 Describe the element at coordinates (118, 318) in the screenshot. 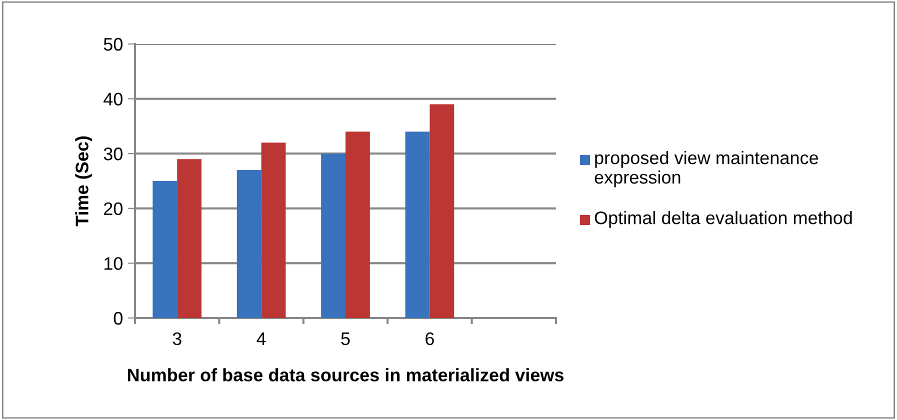

I see `y-tick-label: 0` at that location.